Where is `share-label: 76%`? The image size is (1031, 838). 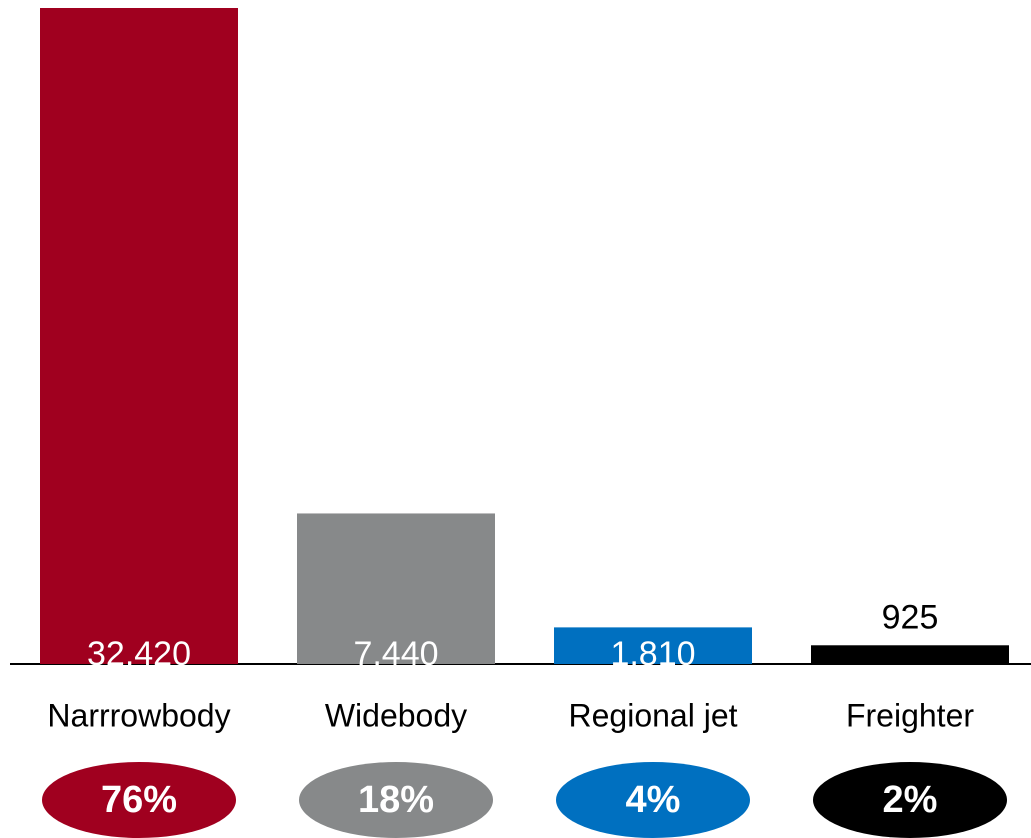
share-label: 76% is located at coordinates (139, 800).